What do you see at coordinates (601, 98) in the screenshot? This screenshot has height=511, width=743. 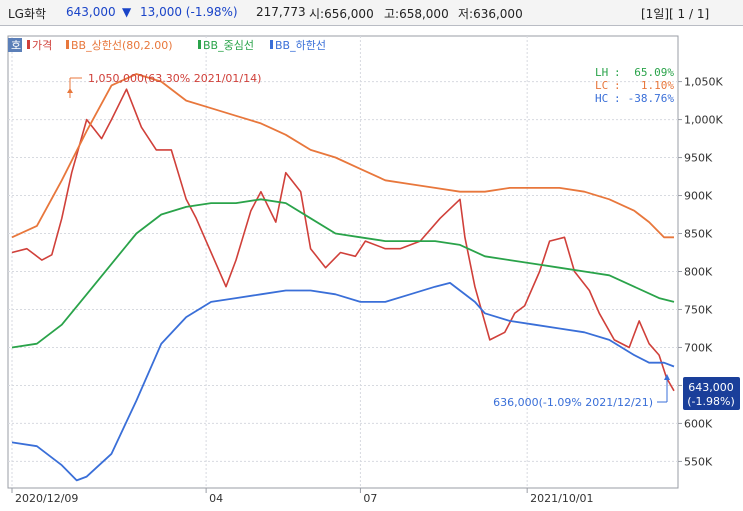 I see `stat-hc-name: HC` at bounding box center [601, 98].